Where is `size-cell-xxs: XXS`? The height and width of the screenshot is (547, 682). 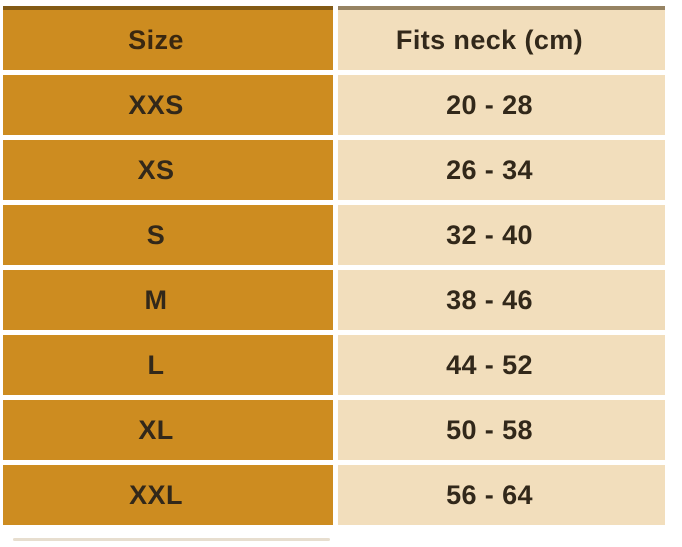
size-cell-xxs: XXS is located at coordinates (168, 105).